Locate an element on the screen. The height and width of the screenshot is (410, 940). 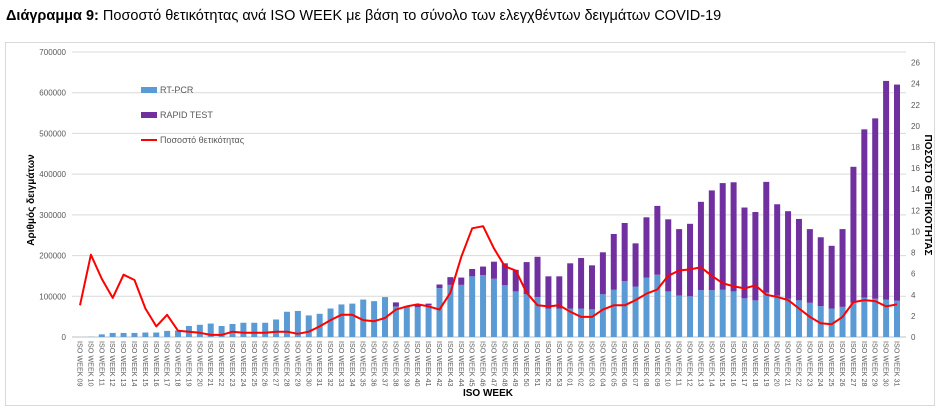
y2-tick-label: 8 is located at coordinates (913, 253).